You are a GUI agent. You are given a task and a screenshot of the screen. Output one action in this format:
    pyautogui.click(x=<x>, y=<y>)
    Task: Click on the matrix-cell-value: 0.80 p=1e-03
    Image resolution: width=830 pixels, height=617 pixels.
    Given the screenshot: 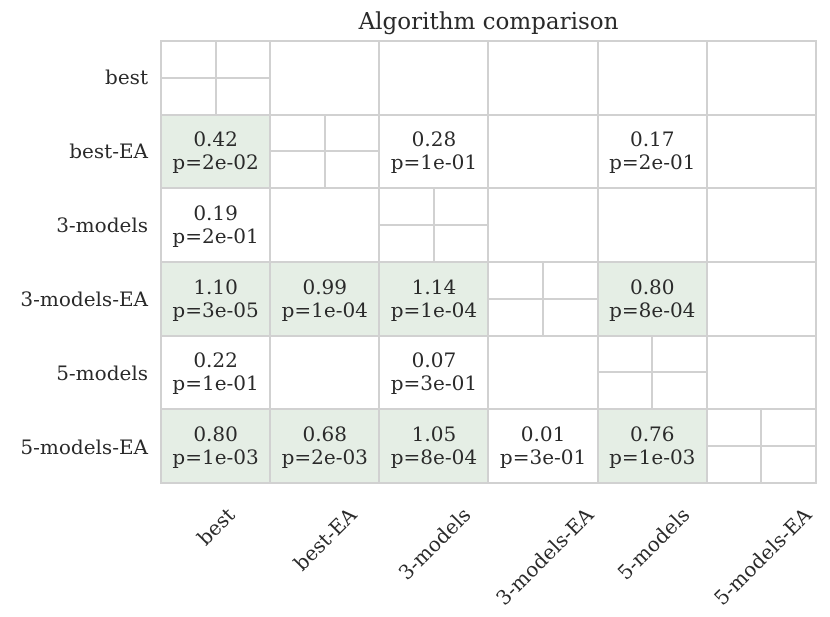 What is the action you would take?
    pyautogui.click(x=216, y=446)
    